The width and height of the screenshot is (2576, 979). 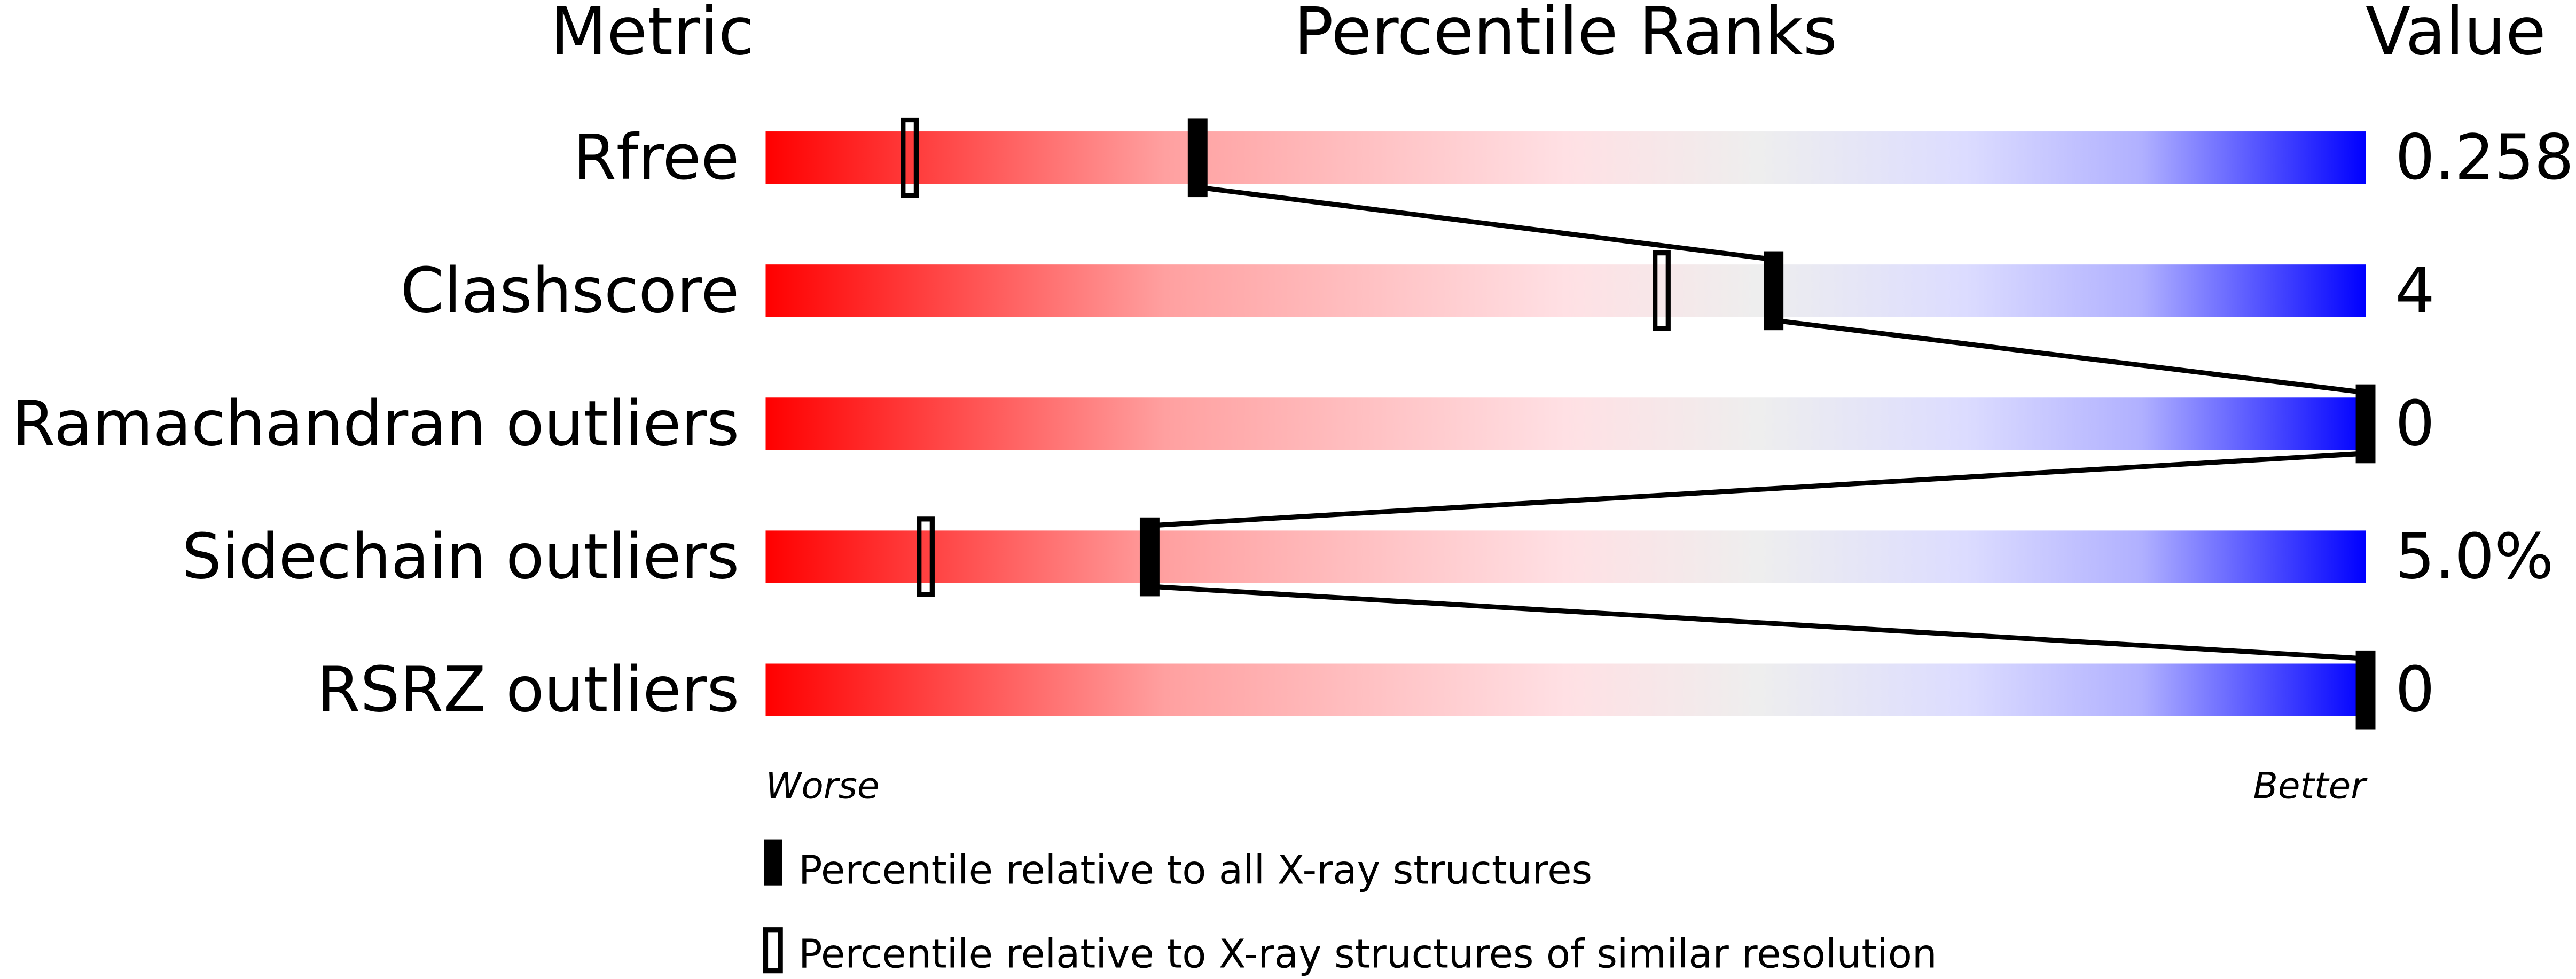 I want to click on metric-label: Rfree, so click(x=656, y=157).